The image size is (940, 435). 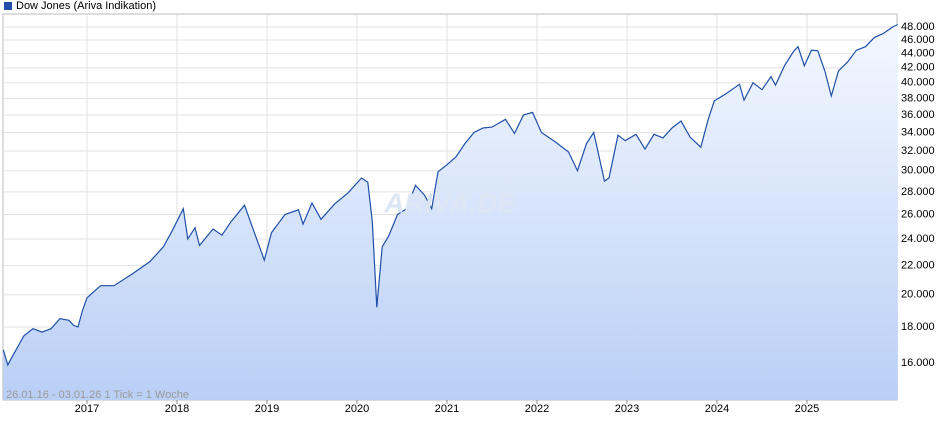 I want to click on y-tick-label: 22.000, so click(x=918, y=266).